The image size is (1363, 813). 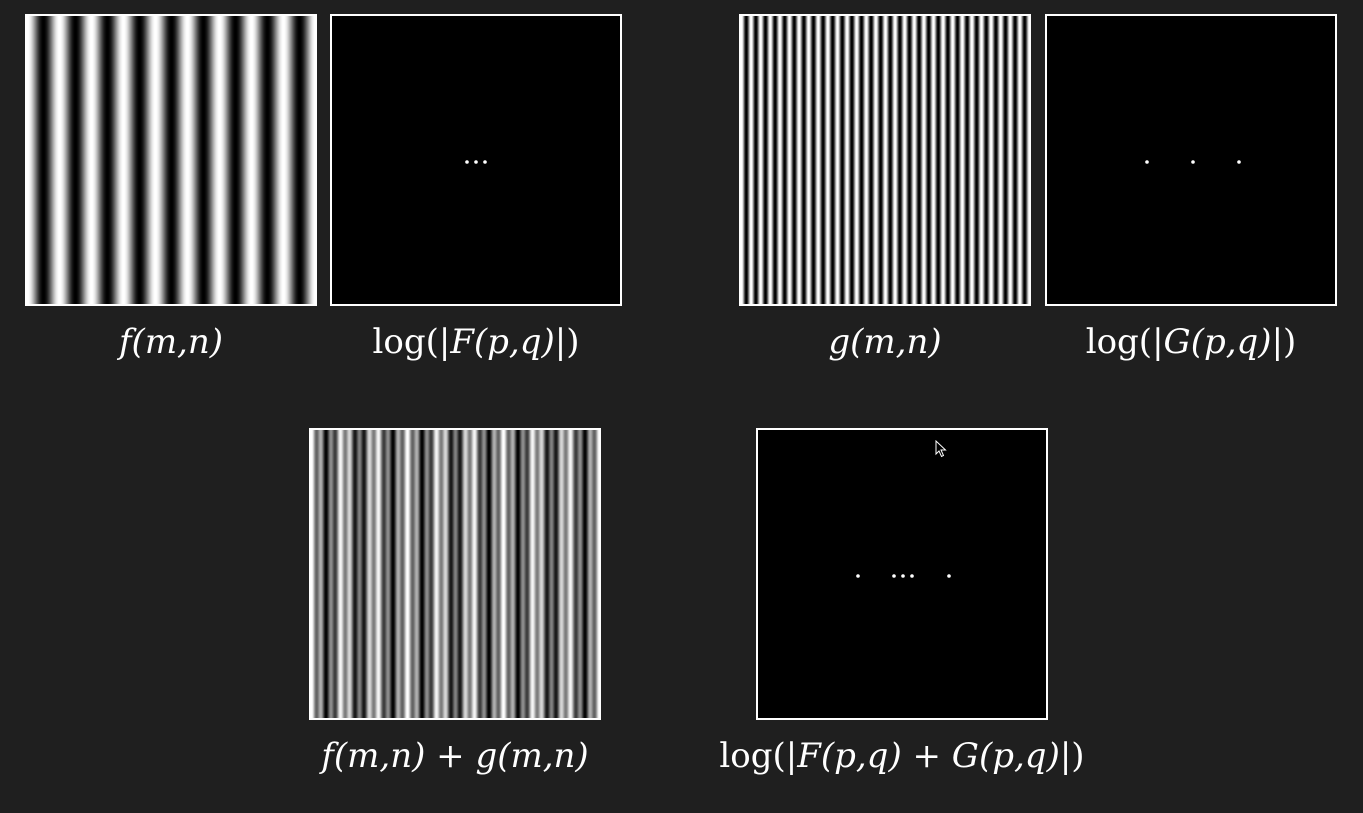 I want to click on image-g, so click(x=885, y=160).